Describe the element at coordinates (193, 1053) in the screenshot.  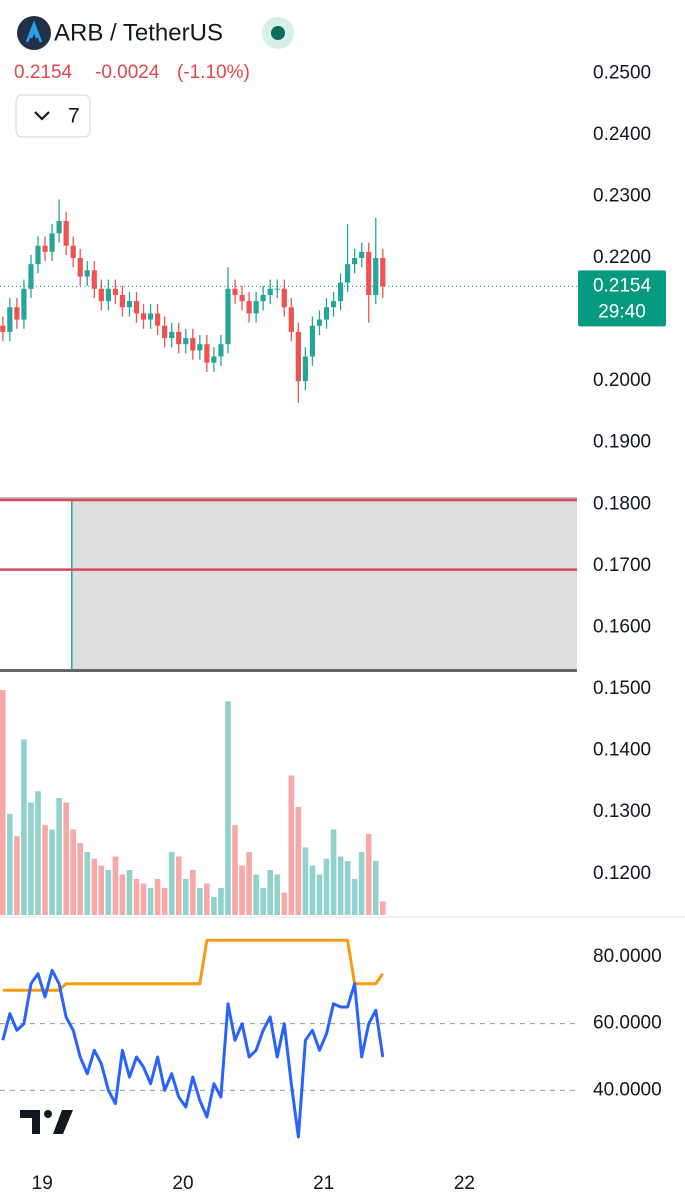
I see `indicator-line` at that location.